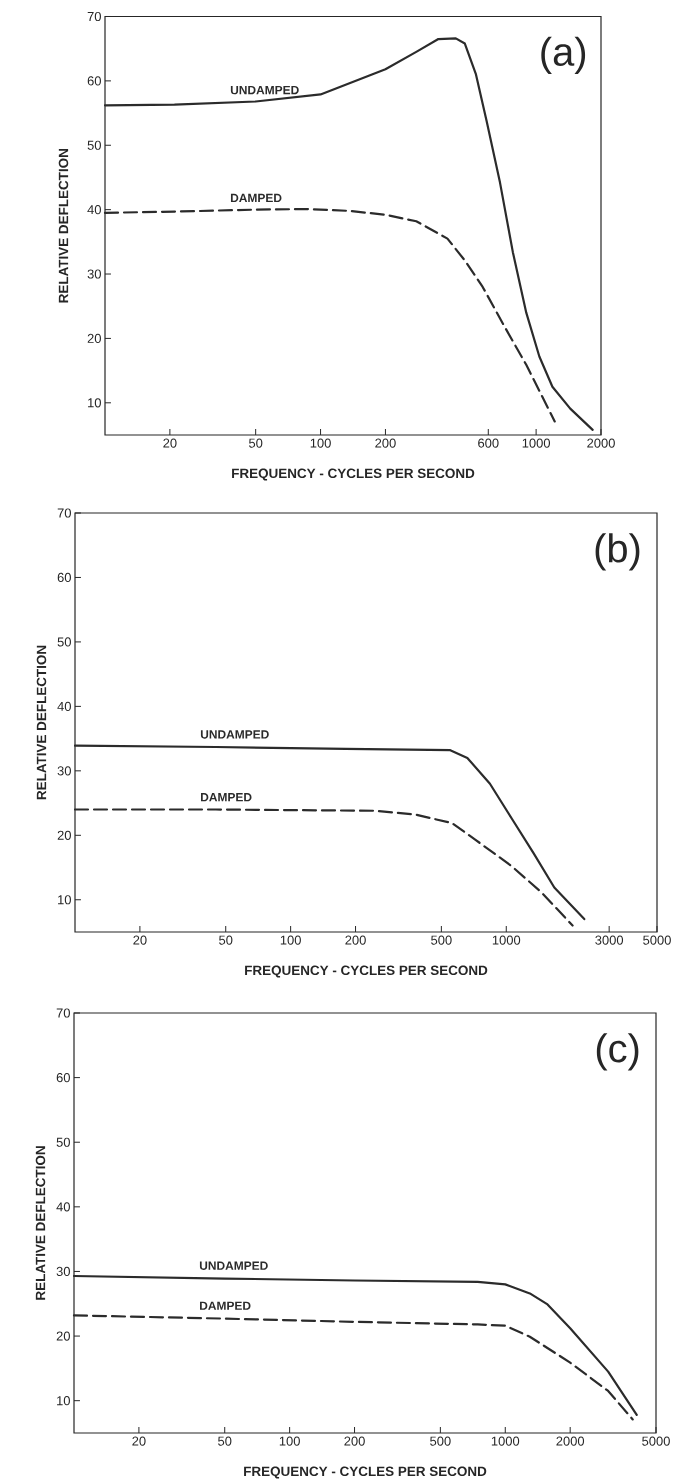  What do you see at coordinates (609, 940) in the screenshot?
I see `x-tick-label: 3000` at bounding box center [609, 940].